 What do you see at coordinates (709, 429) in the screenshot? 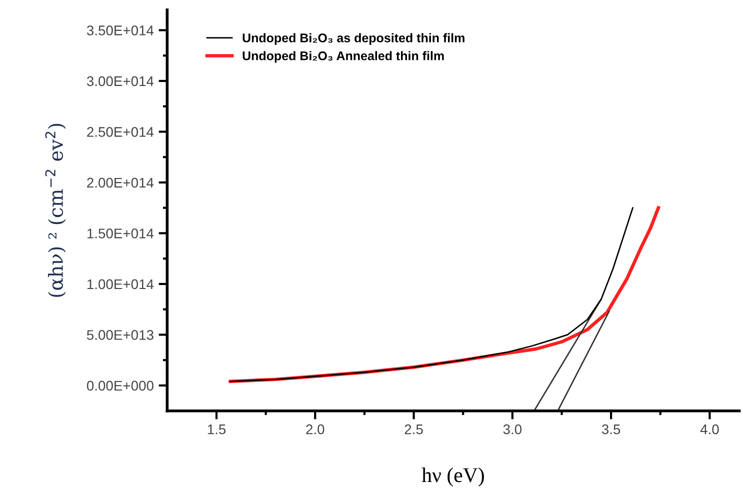
I see `x-tick-label: 4.0` at bounding box center [709, 429].